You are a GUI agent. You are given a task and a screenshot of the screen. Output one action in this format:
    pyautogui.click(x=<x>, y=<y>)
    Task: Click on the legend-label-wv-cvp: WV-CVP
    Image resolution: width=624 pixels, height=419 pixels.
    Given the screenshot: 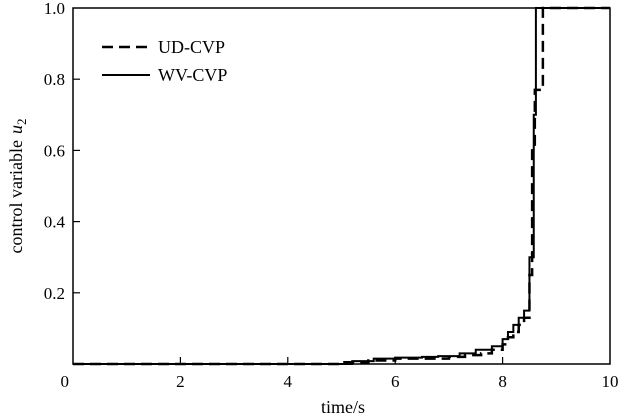 What is the action you would take?
    pyautogui.click(x=192, y=75)
    